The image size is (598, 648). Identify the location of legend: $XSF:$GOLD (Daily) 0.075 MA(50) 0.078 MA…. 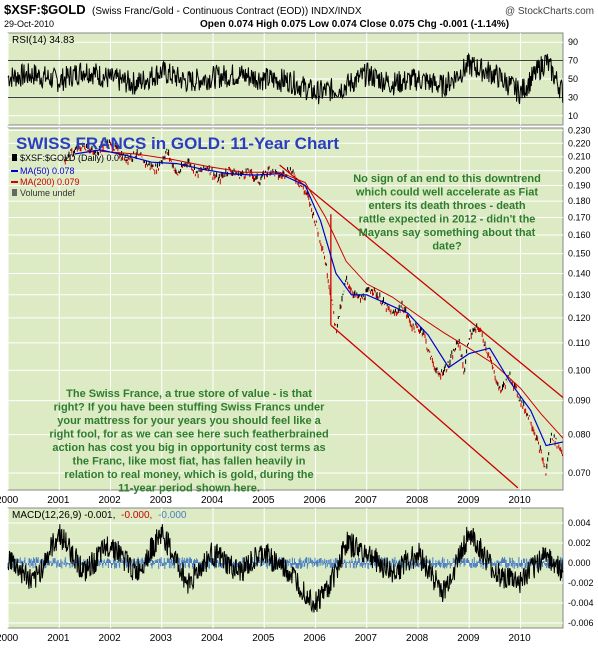
(70, 175).